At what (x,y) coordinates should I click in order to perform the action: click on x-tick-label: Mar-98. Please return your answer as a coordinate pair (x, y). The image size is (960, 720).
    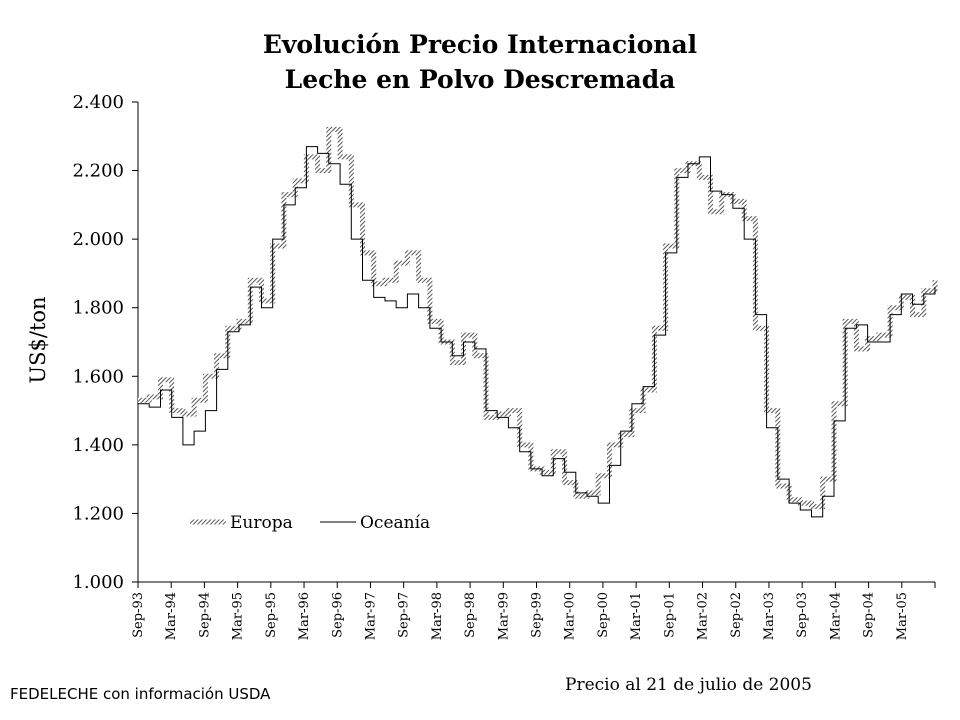
    Looking at the image, I should click on (437, 616).